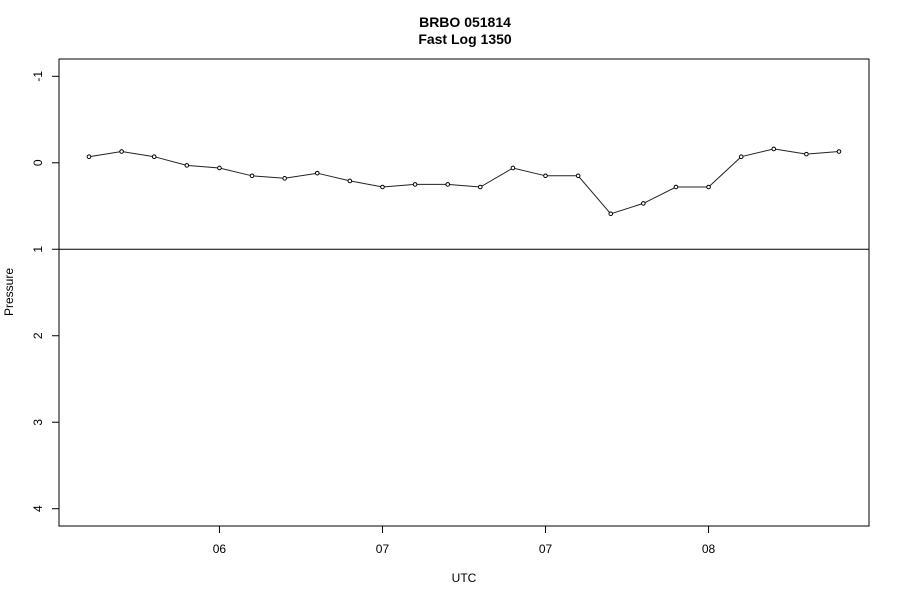 The height and width of the screenshot is (600, 900). Describe the element at coordinates (464, 541) in the screenshot. I see `x-axis: 06 07 07 08` at that location.